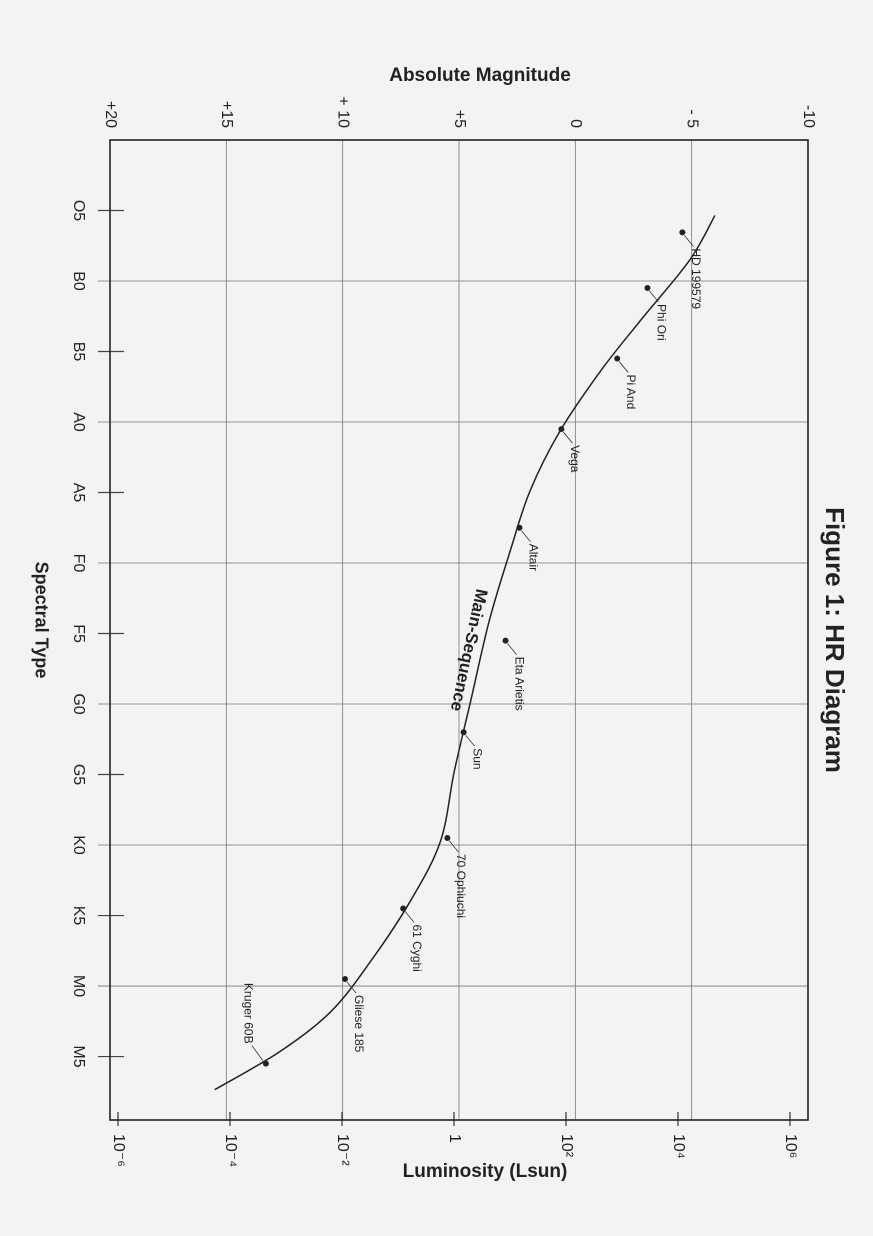 The width and height of the screenshot is (873, 1236). What do you see at coordinates (485, 1171) in the screenshot?
I see `y2-axis-title: Luminosity (Lsun)` at bounding box center [485, 1171].